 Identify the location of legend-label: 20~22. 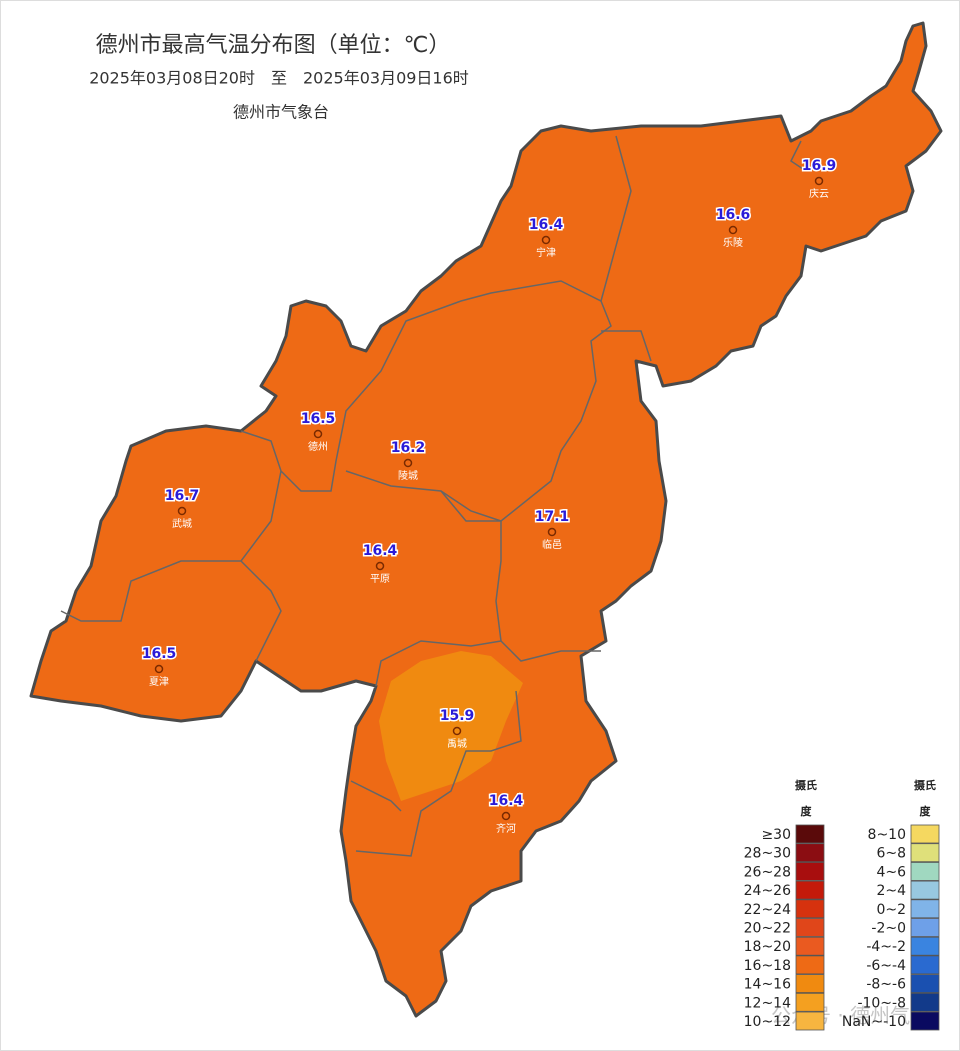
(767, 929).